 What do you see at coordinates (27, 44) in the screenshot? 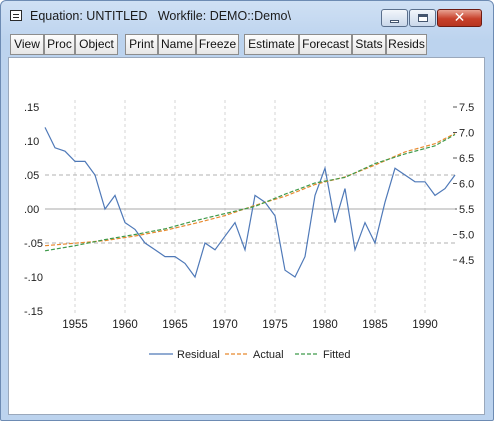
I see `view-button: View` at bounding box center [27, 44].